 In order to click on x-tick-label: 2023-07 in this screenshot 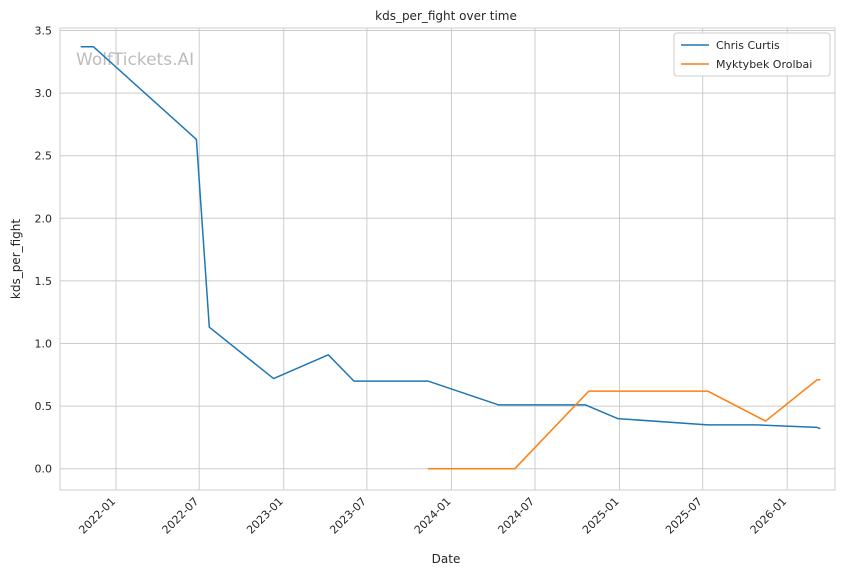, I will do `click(348, 516)`.